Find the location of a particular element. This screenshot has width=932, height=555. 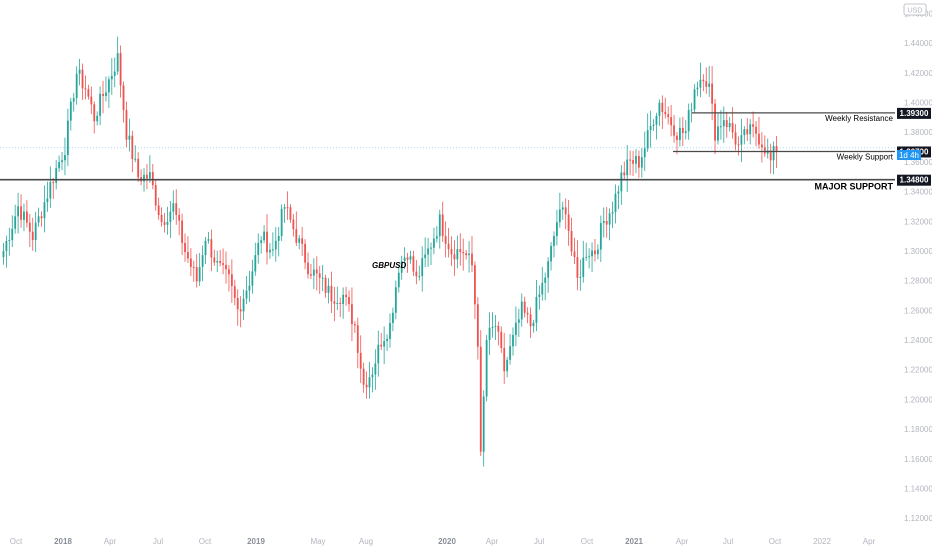

level-label: Weekly Resistance is located at coordinates (859, 118).